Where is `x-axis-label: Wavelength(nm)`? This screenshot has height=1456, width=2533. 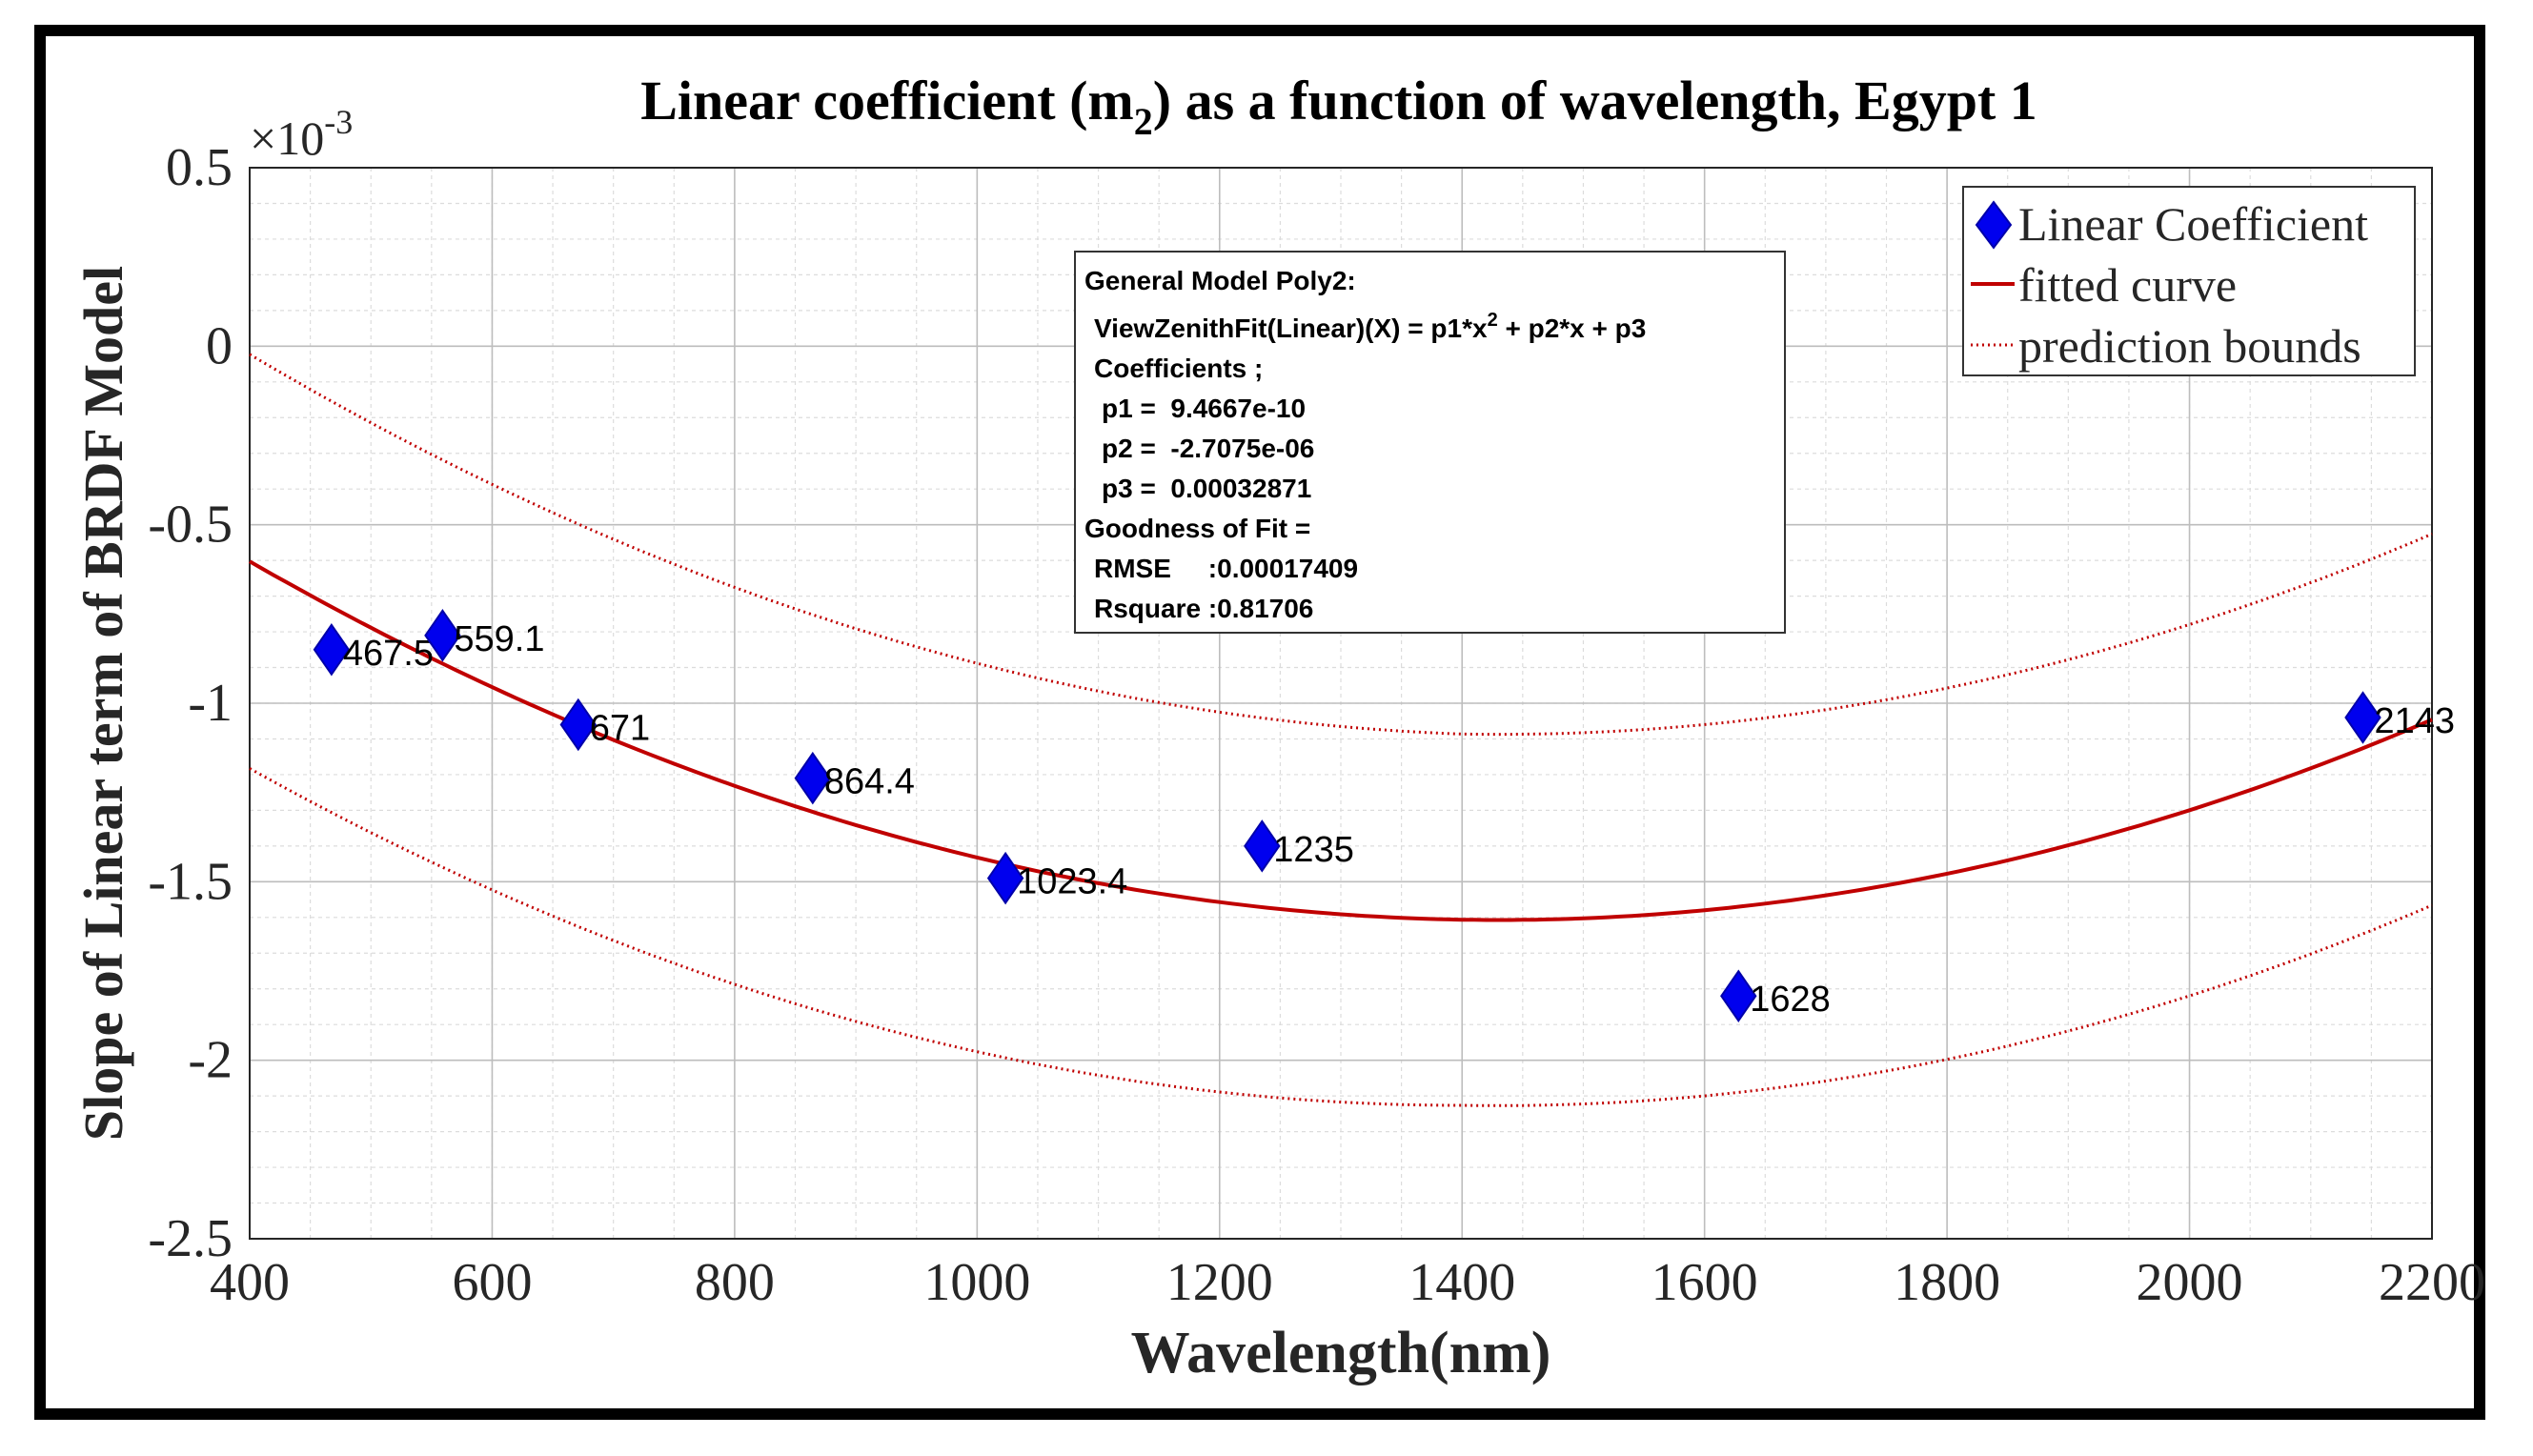
x-axis-label: Wavelength(nm) is located at coordinates (1341, 1353).